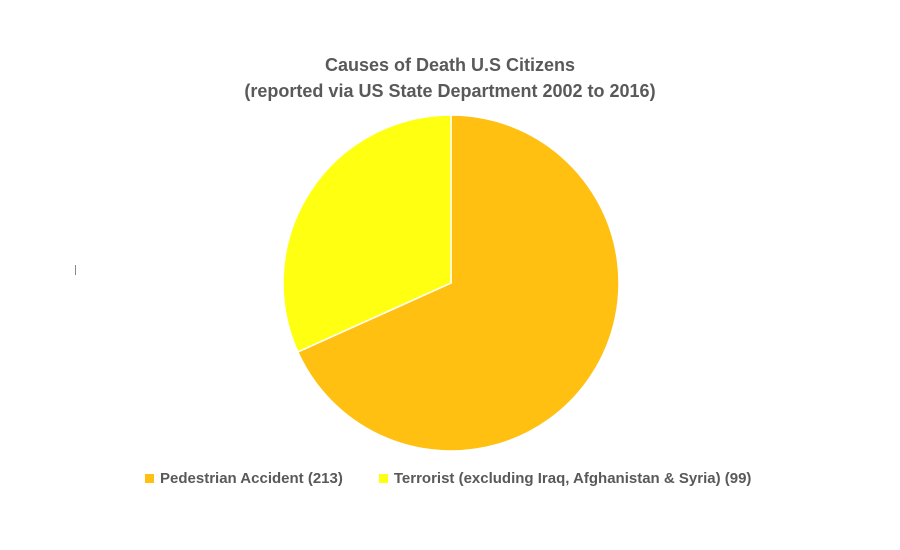 The width and height of the screenshot is (900, 550). Describe the element at coordinates (149, 478) in the screenshot. I see `legend-swatch-pedestrian-accident` at that location.